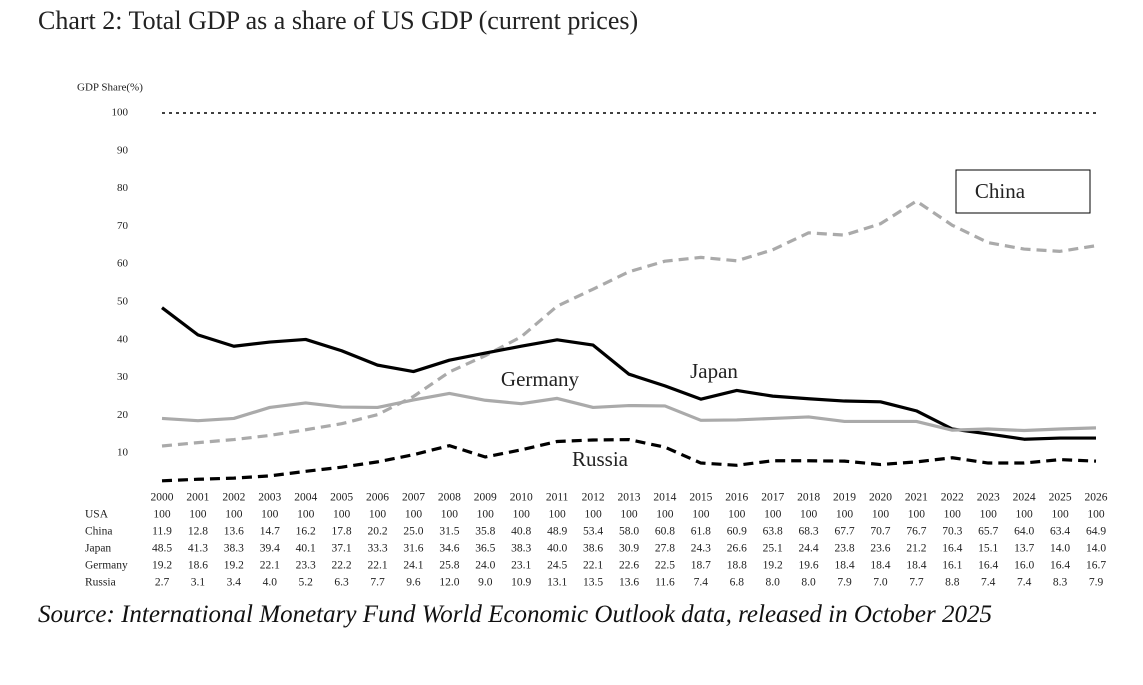  I want to click on x-tick-label: 2026, so click(1096, 498).